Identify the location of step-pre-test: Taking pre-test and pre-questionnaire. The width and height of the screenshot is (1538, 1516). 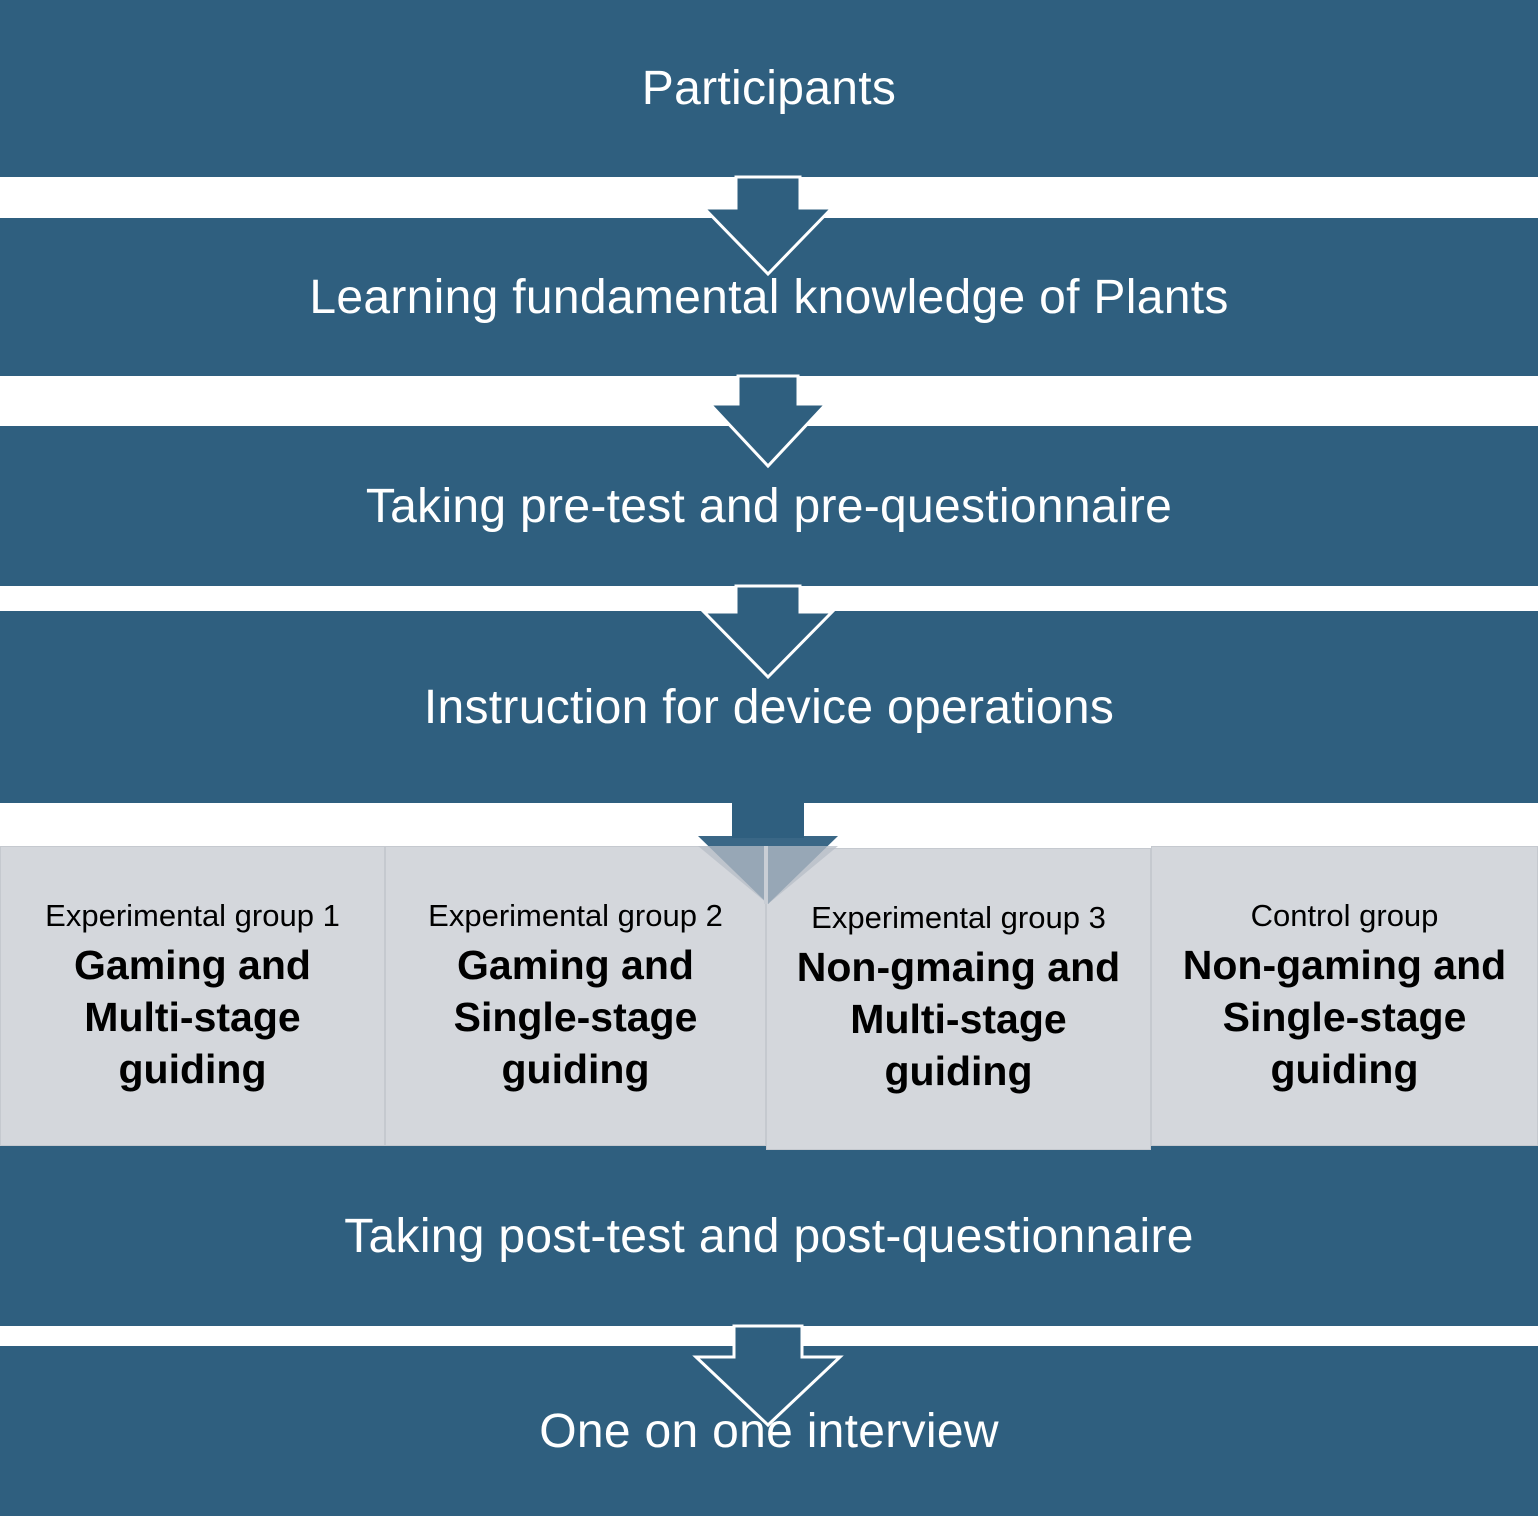
(769, 506).